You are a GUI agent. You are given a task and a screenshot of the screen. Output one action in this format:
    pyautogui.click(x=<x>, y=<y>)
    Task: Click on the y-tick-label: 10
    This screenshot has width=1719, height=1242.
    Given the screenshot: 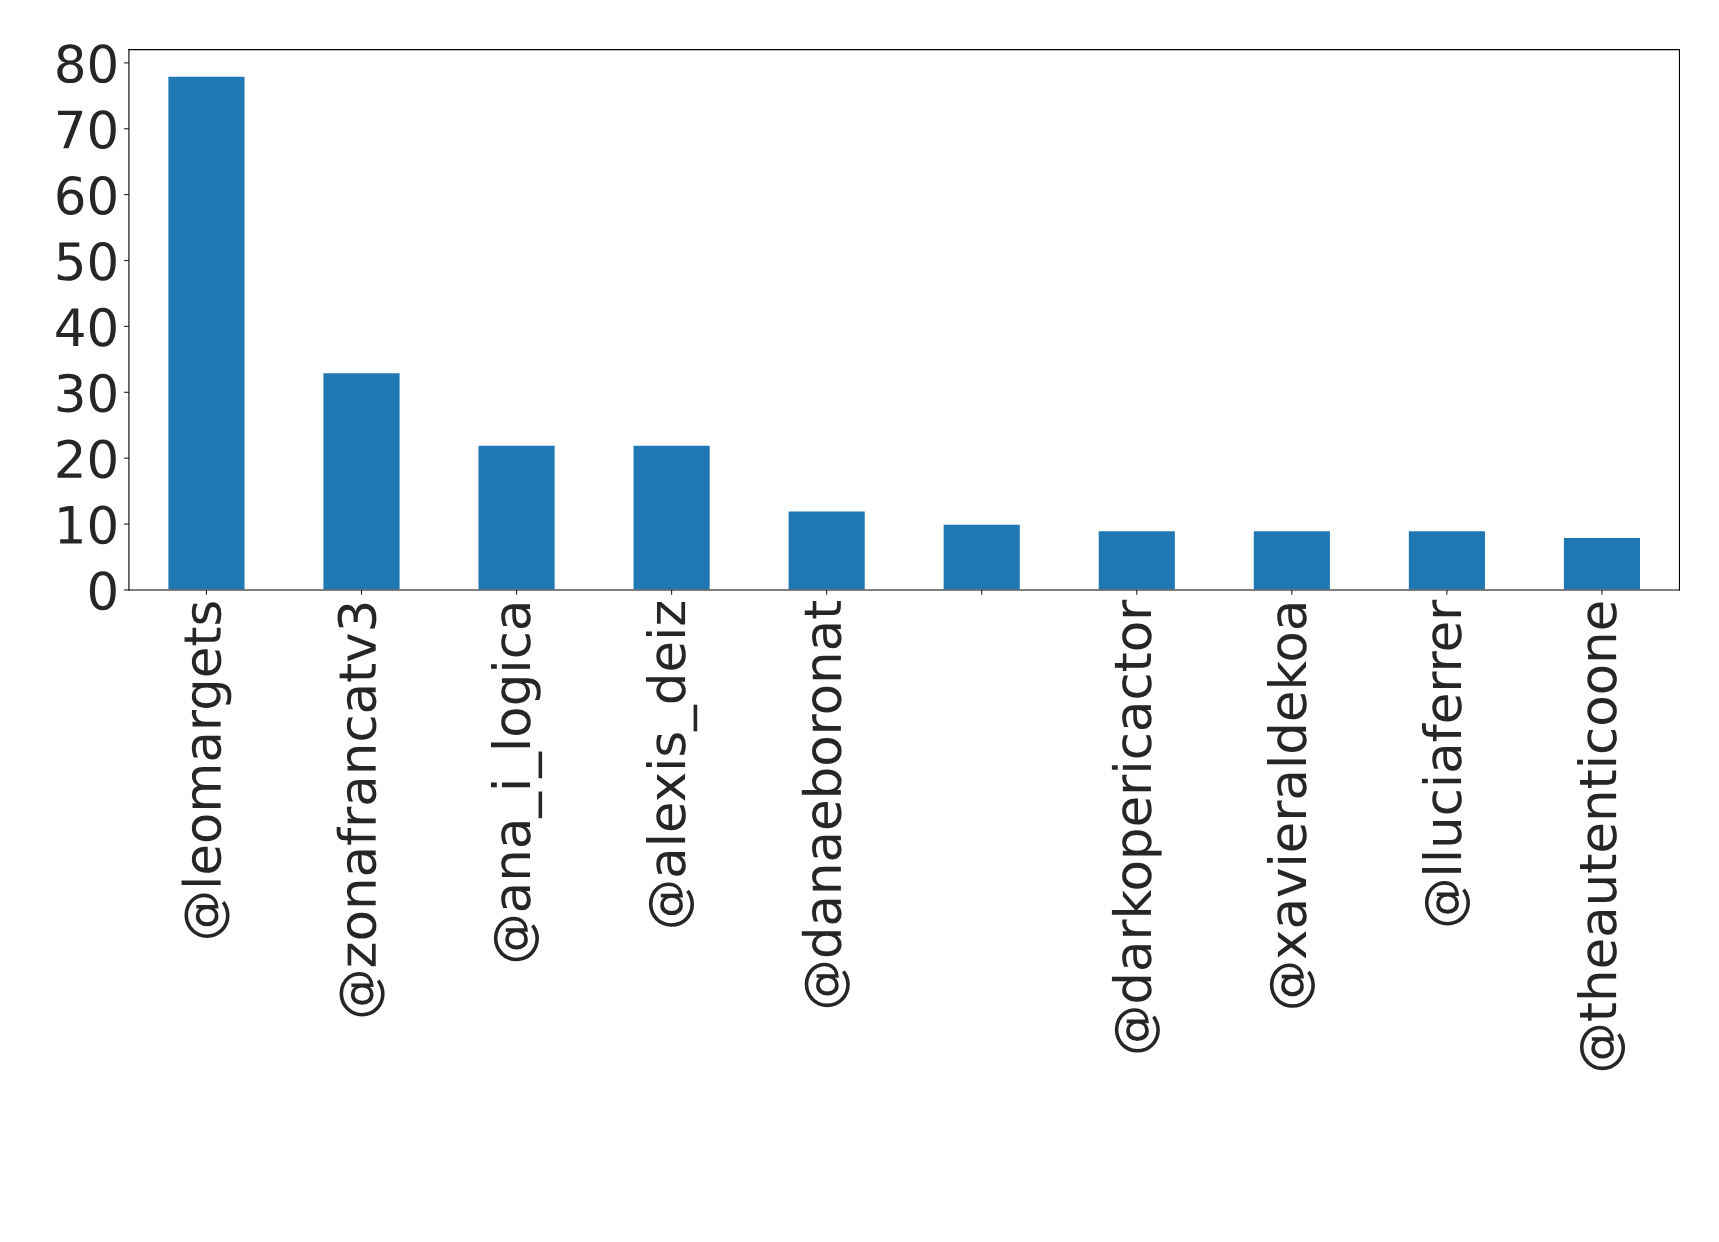 What is the action you would take?
    pyautogui.click(x=87, y=525)
    